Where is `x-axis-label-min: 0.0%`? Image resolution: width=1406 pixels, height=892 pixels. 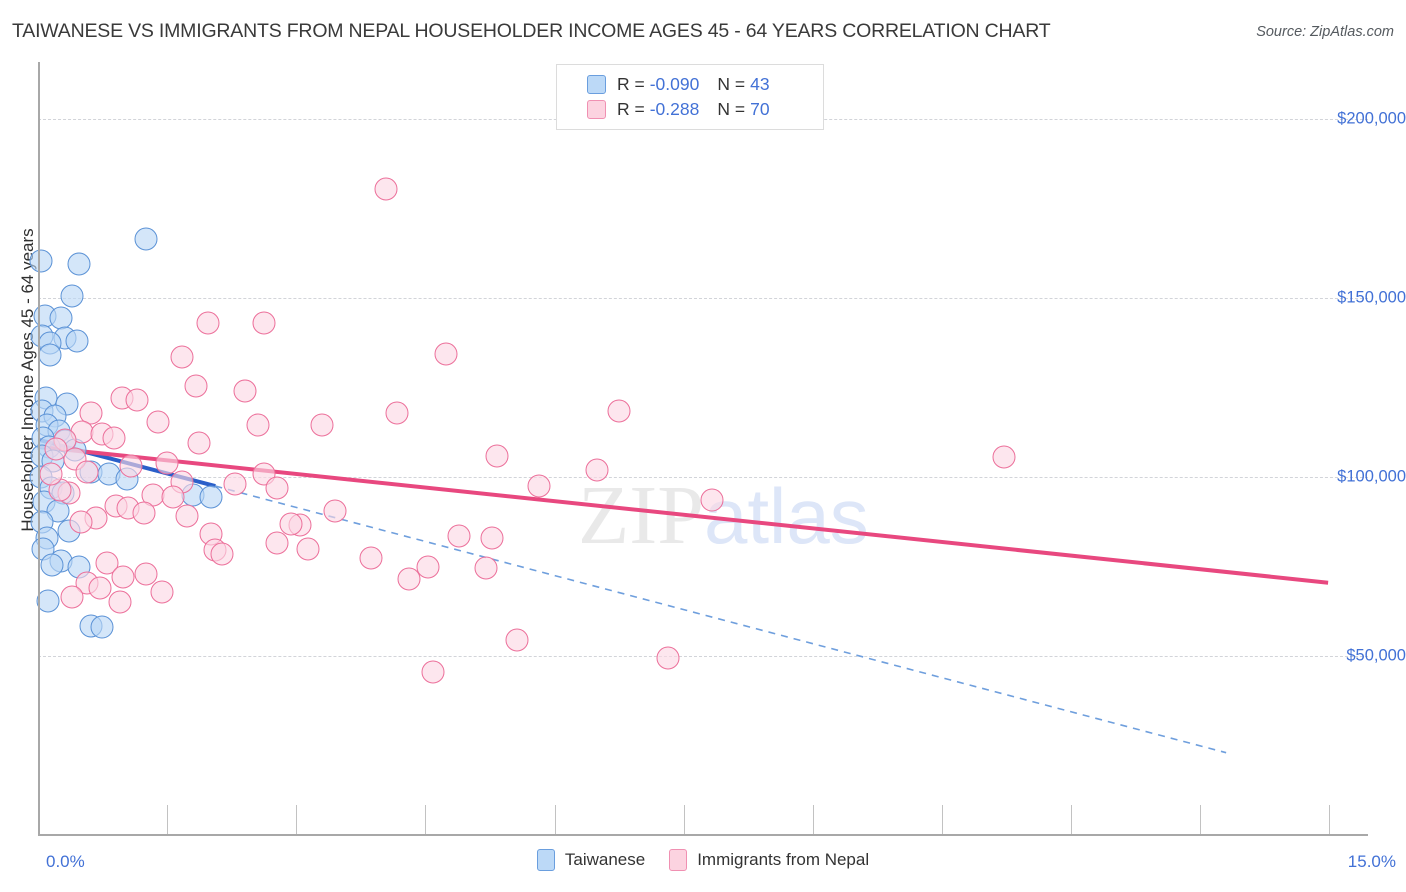
x-axis-label-min: 0.0% is located at coordinates (65, 861).